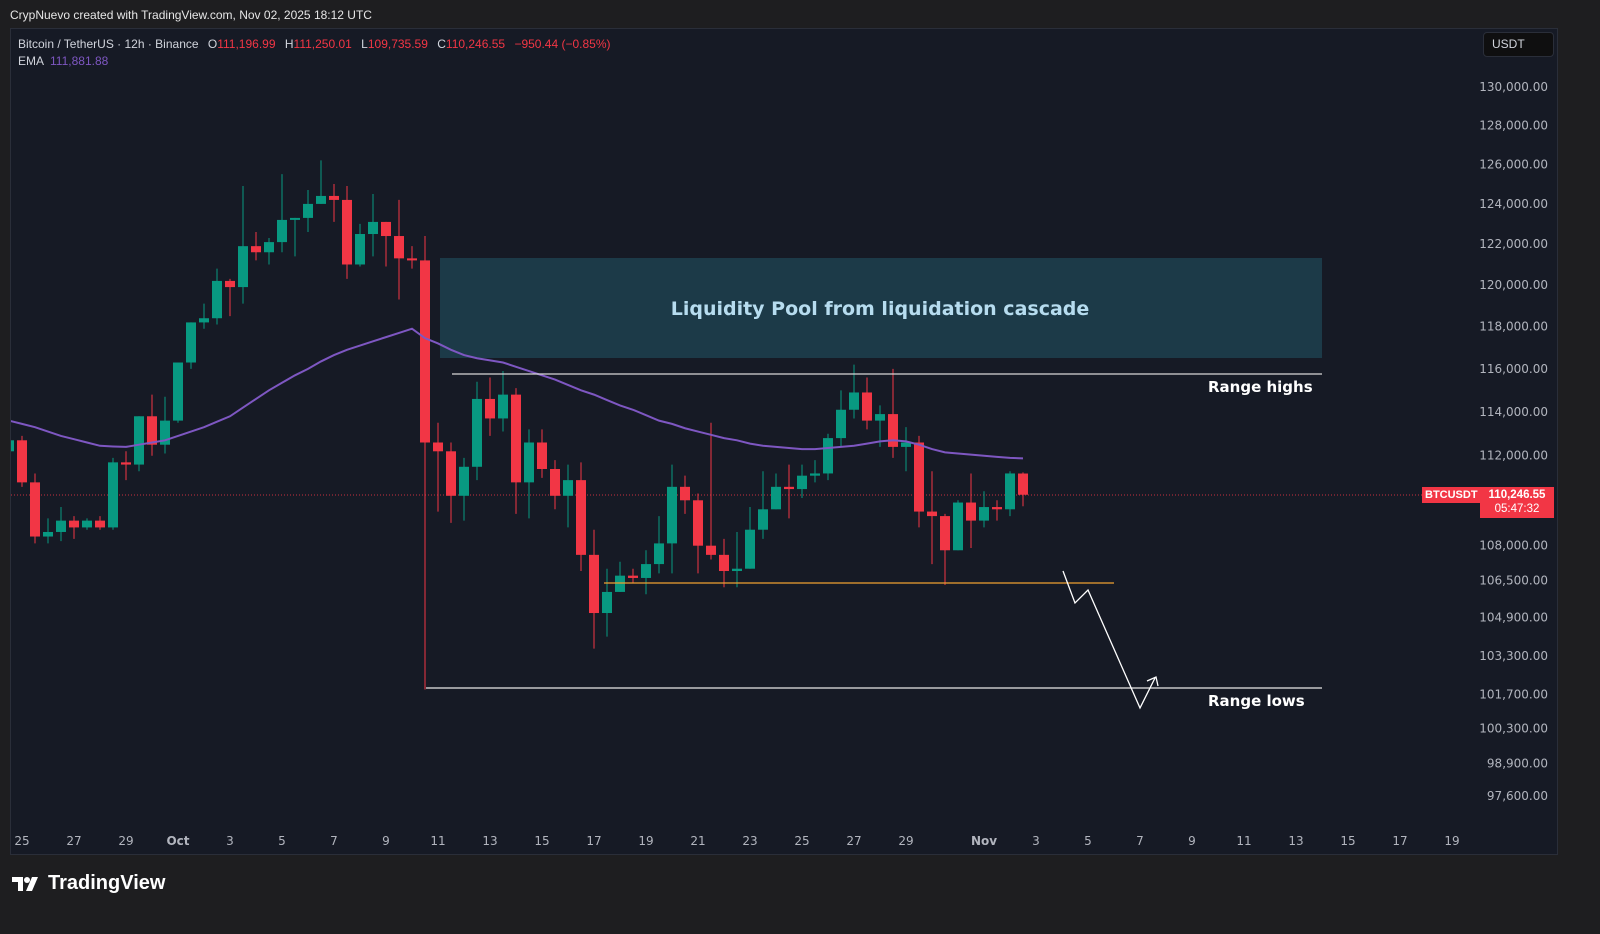 This screenshot has width=1600, height=934. I want to click on liquidity-pool-zone, so click(881, 308).